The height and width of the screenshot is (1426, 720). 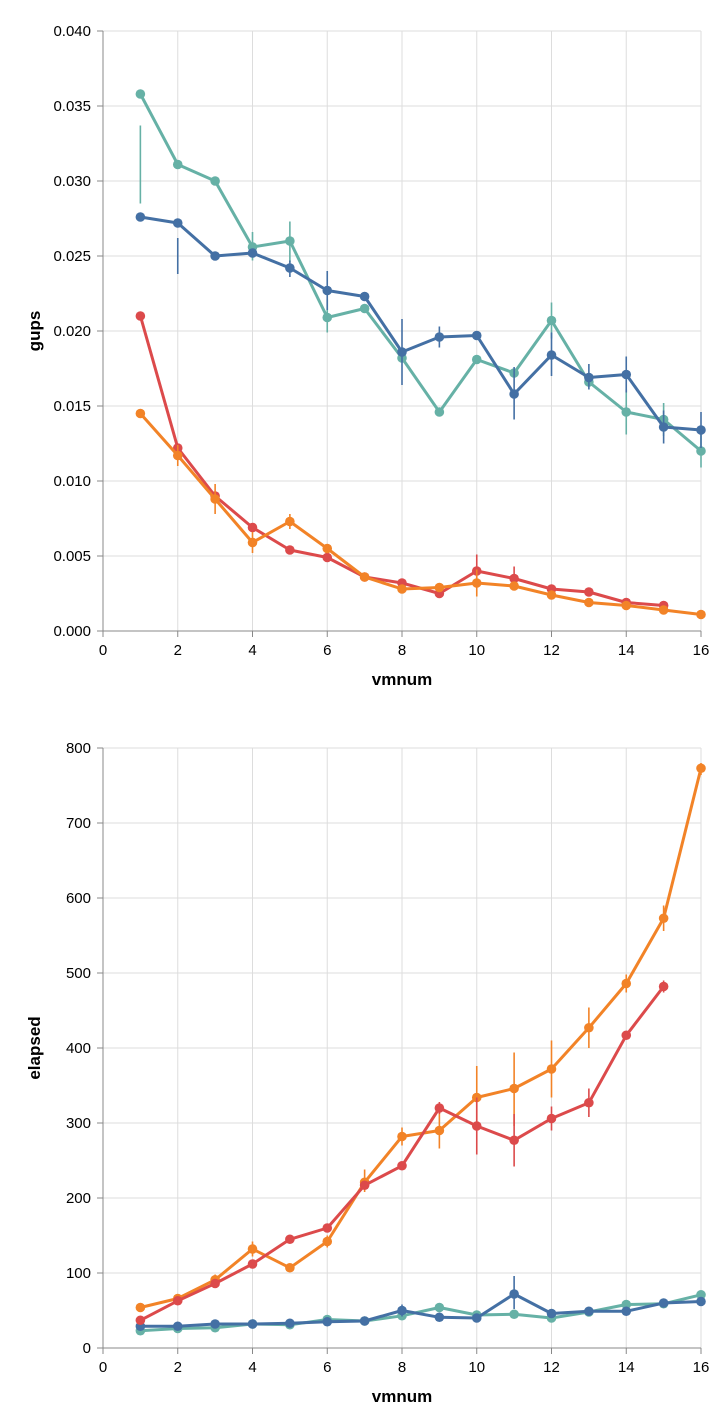 What do you see at coordinates (87, 1348) in the screenshot?
I see `y-tick-label: 0` at bounding box center [87, 1348].